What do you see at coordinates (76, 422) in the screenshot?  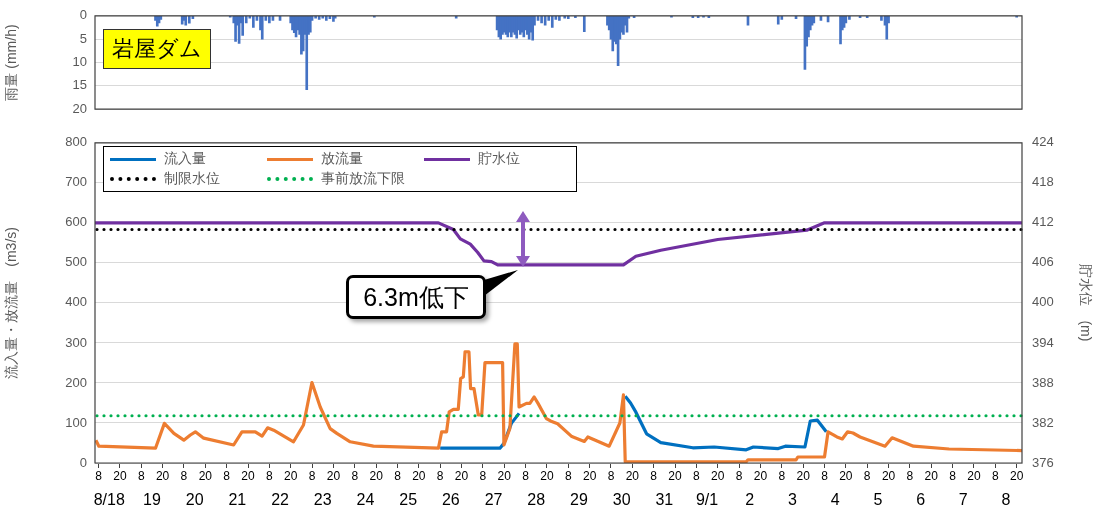 I see `y-tick-label: 100` at bounding box center [76, 422].